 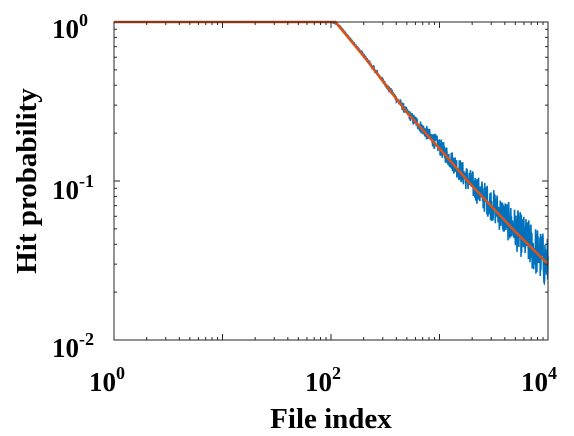 I want to click on x-axis-label: File index, so click(x=331, y=419).